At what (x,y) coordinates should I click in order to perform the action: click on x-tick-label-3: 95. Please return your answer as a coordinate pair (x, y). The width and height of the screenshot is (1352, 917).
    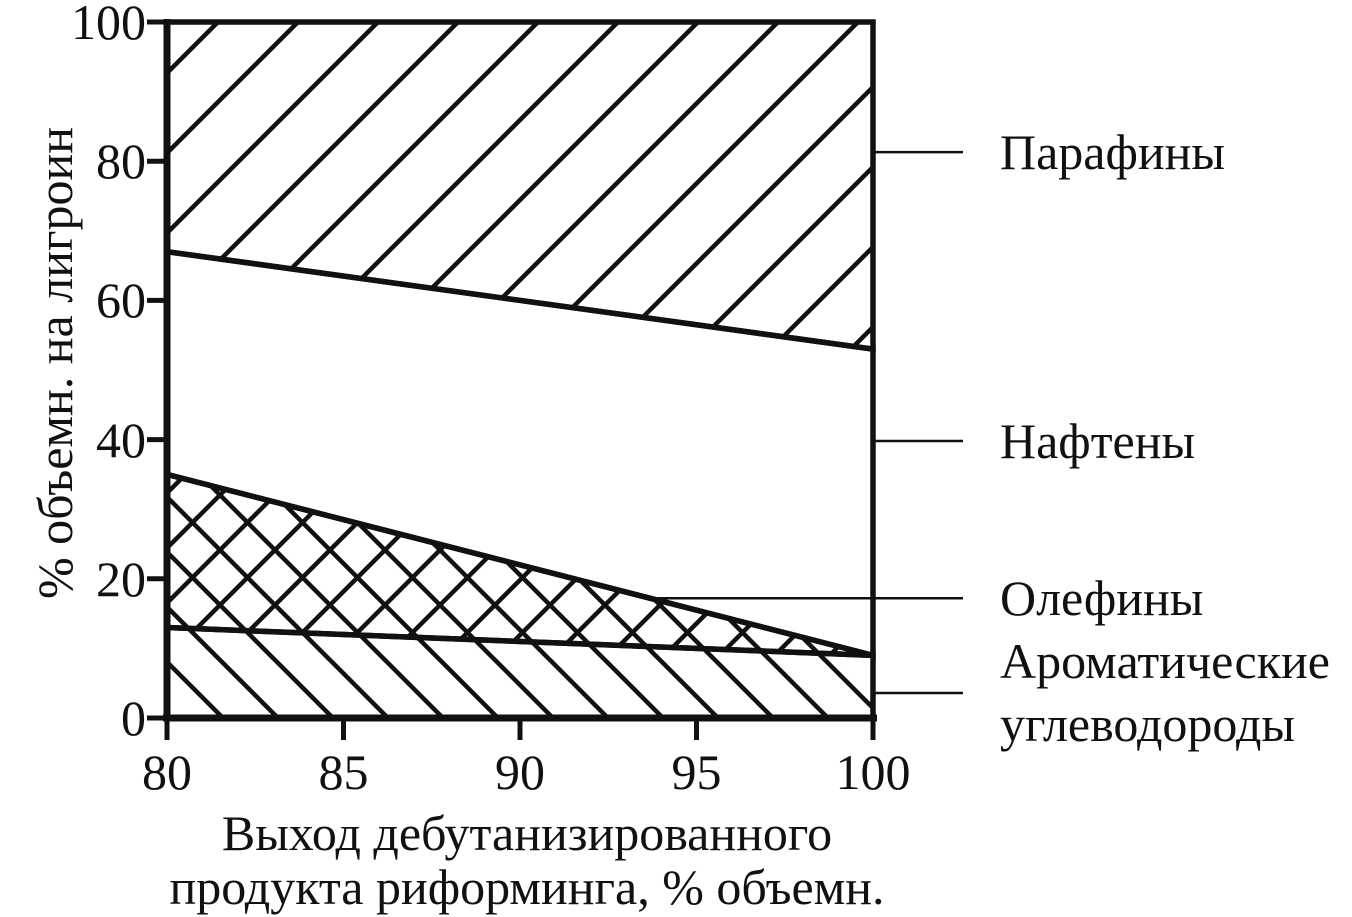
    Looking at the image, I should click on (696, 772).